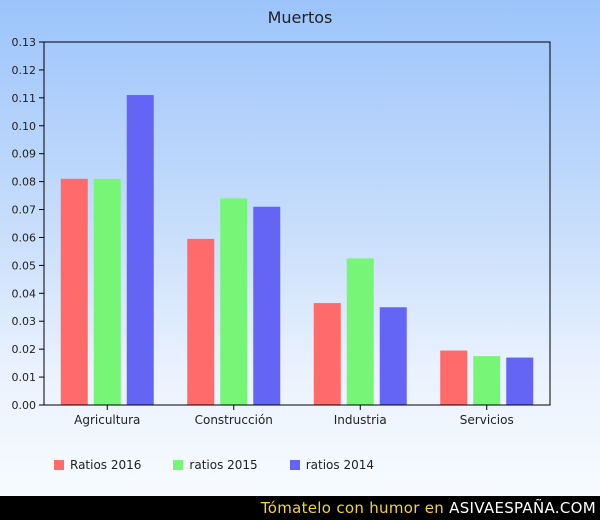 The height and width of the screenshot is (520, 600). I want to click on chart-title: Muertos, so click(300, 17).